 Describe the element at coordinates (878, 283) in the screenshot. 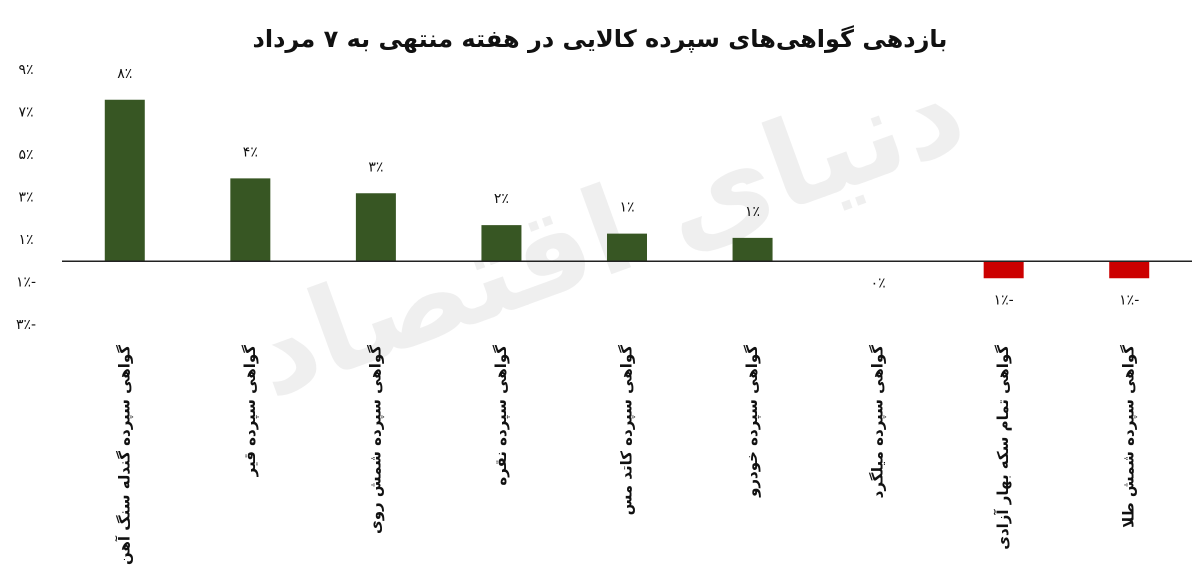

I see `value-label: ۰٪` at that location.